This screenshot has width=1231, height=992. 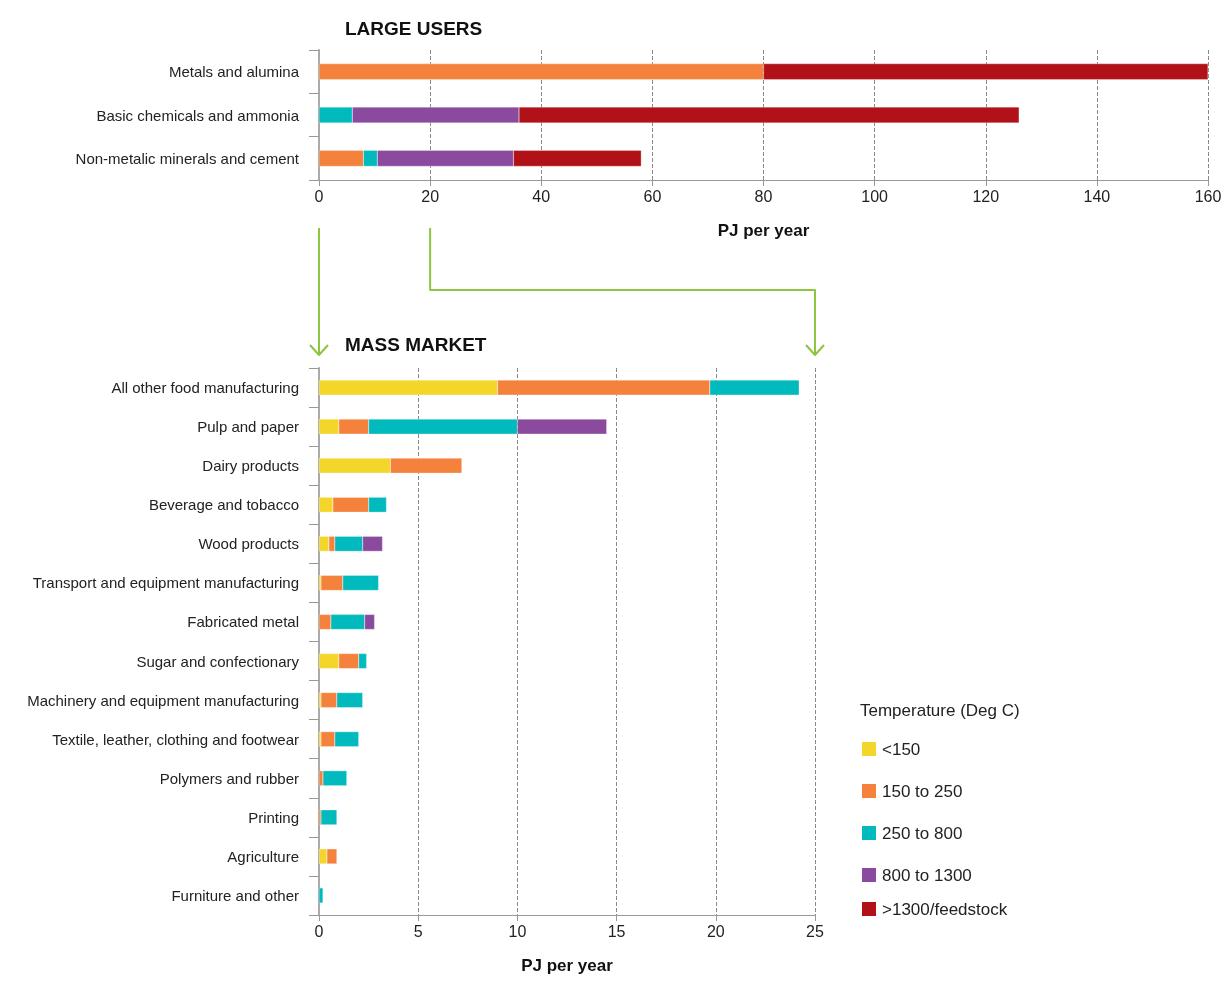 What do you see at coordinates (163, 700) in the screenshot?
I see `y-tick-label: Machinery and equipment manufacturing` at bounding box center [163, 700].